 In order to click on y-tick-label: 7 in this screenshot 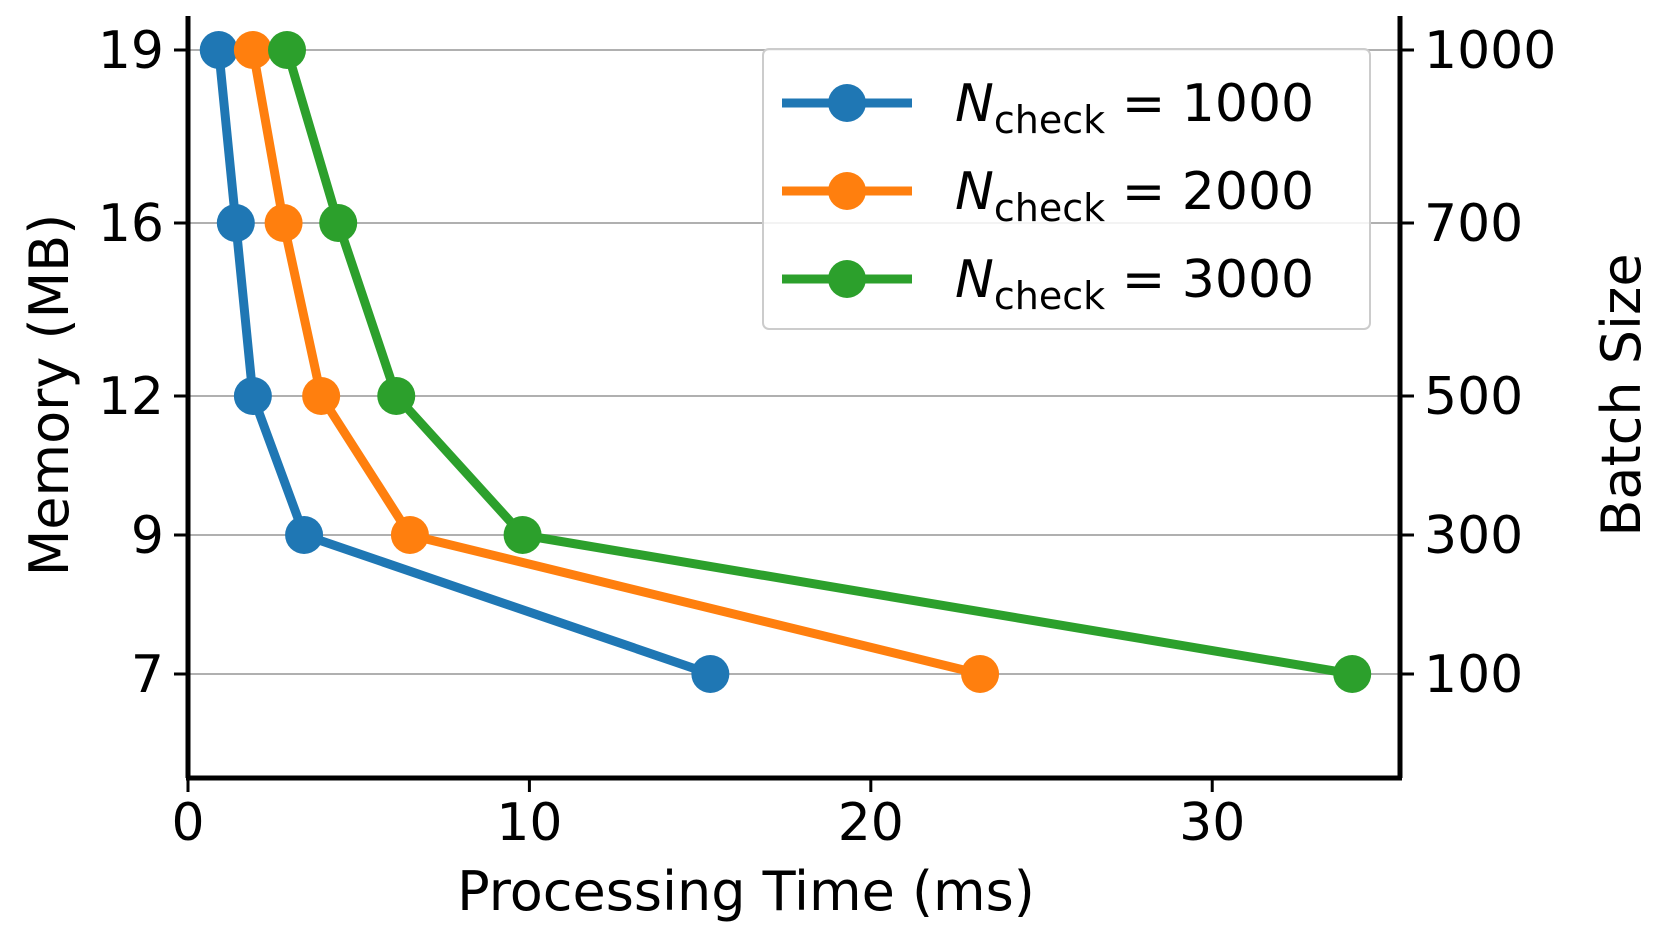, I will do `click(147, 675)`.